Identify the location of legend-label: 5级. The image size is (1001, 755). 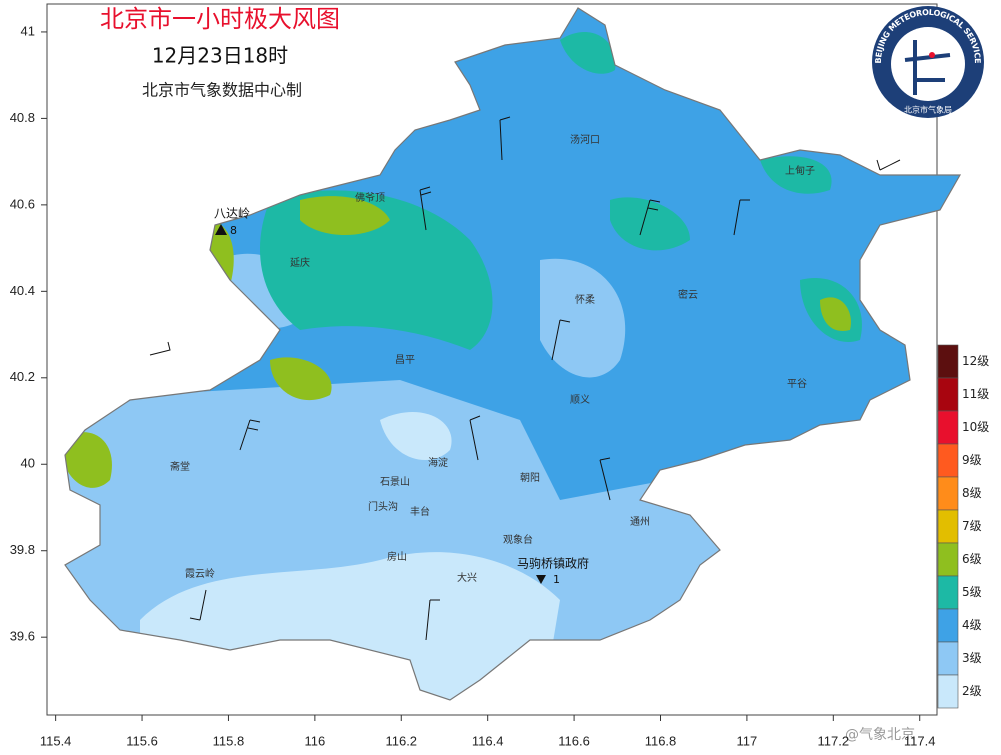
(972, 592).